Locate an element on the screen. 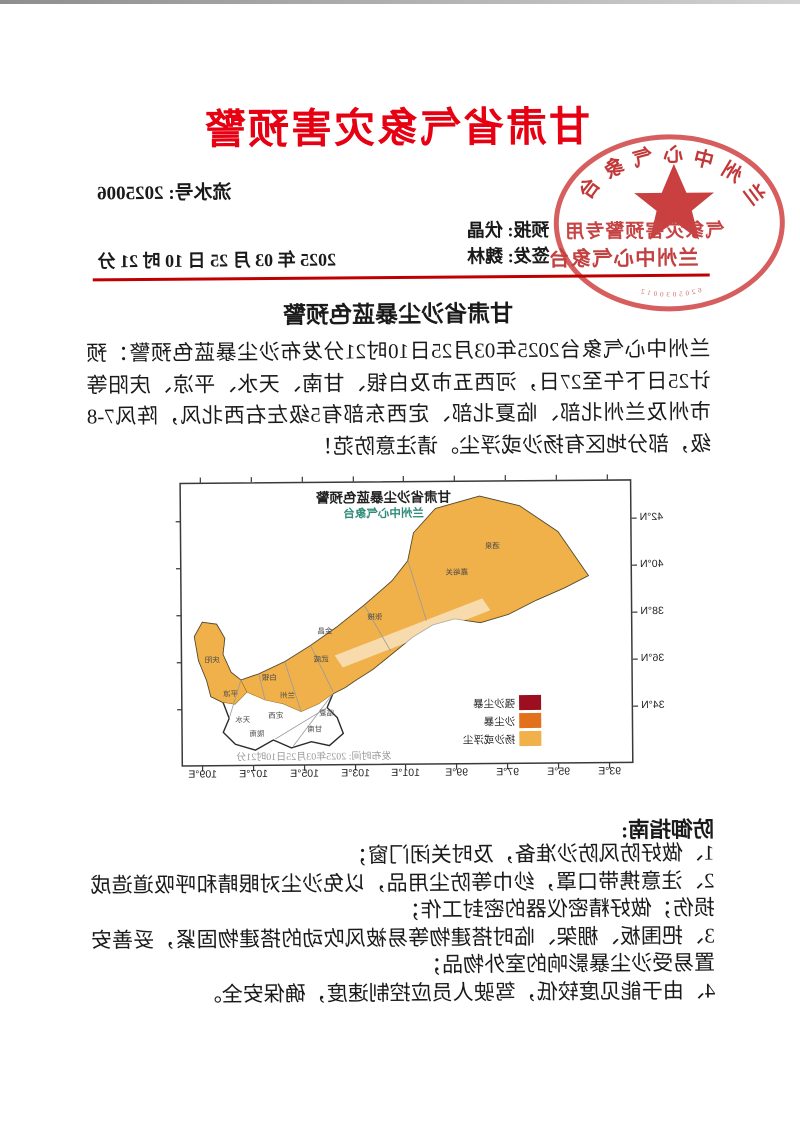 This screenshot has height=1132, width=800. lat-tick-label: 40°N is located at coordinates (651, 564).